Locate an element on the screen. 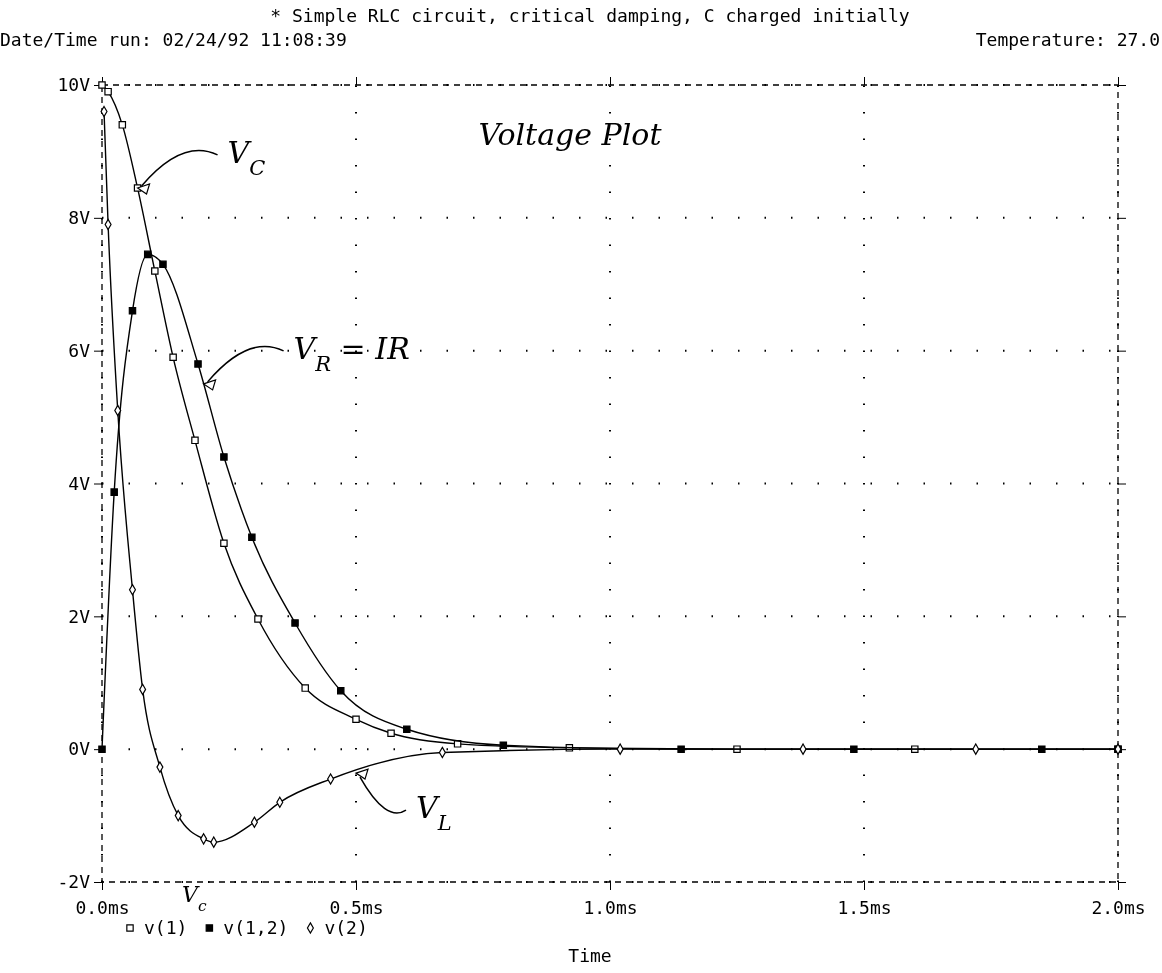 The height and width of the screenshot is (973, 1162). chart-title: * Simple RLC circuit, critical damping, C charged initially is located at coordinates (590, 15).